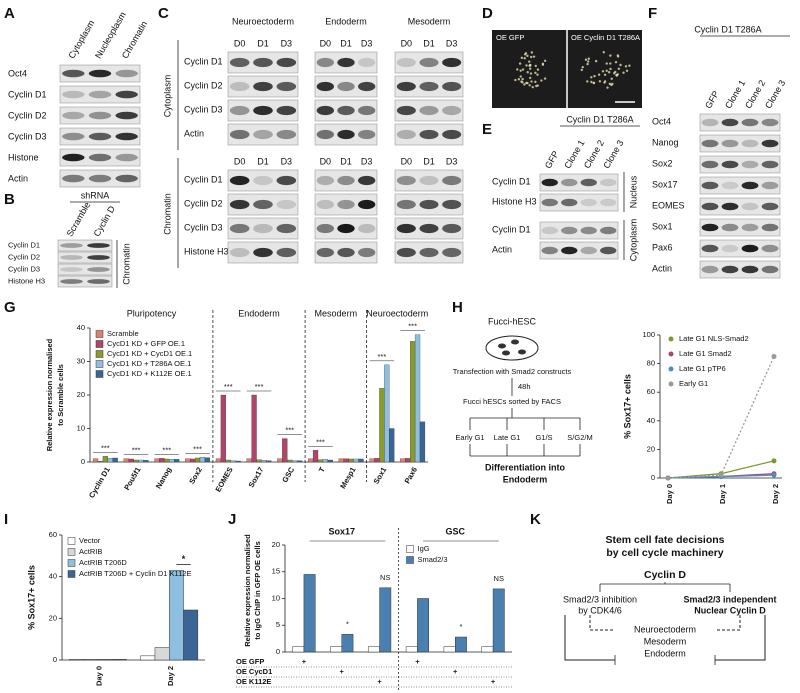  I want to click on y-tick-label: 40, so click(53, 576).